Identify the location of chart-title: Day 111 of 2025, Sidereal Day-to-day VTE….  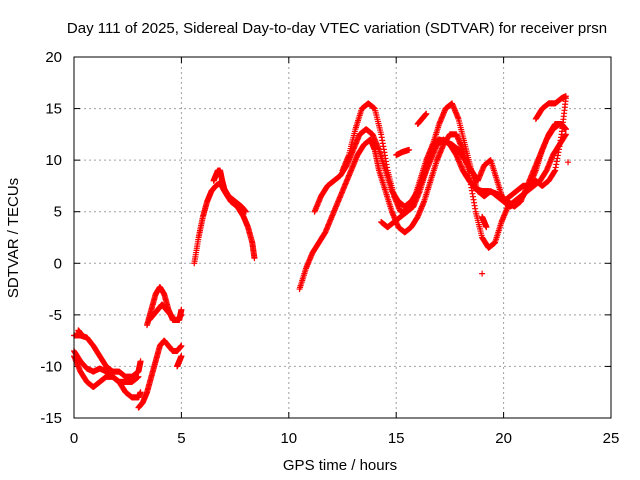
(337, 28).